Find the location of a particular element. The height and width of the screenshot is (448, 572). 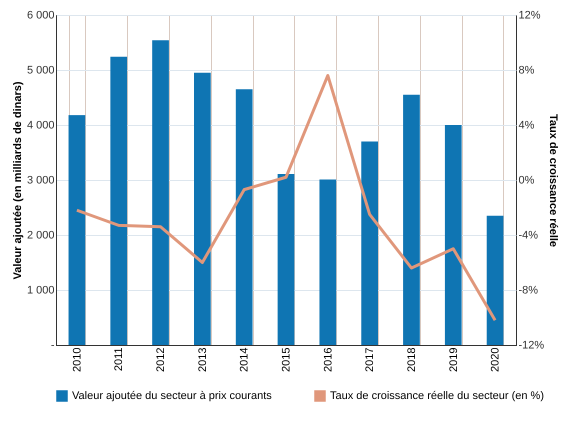

y2-axis-title: Taux de croissance réelle is located at coordinates (553, 181).